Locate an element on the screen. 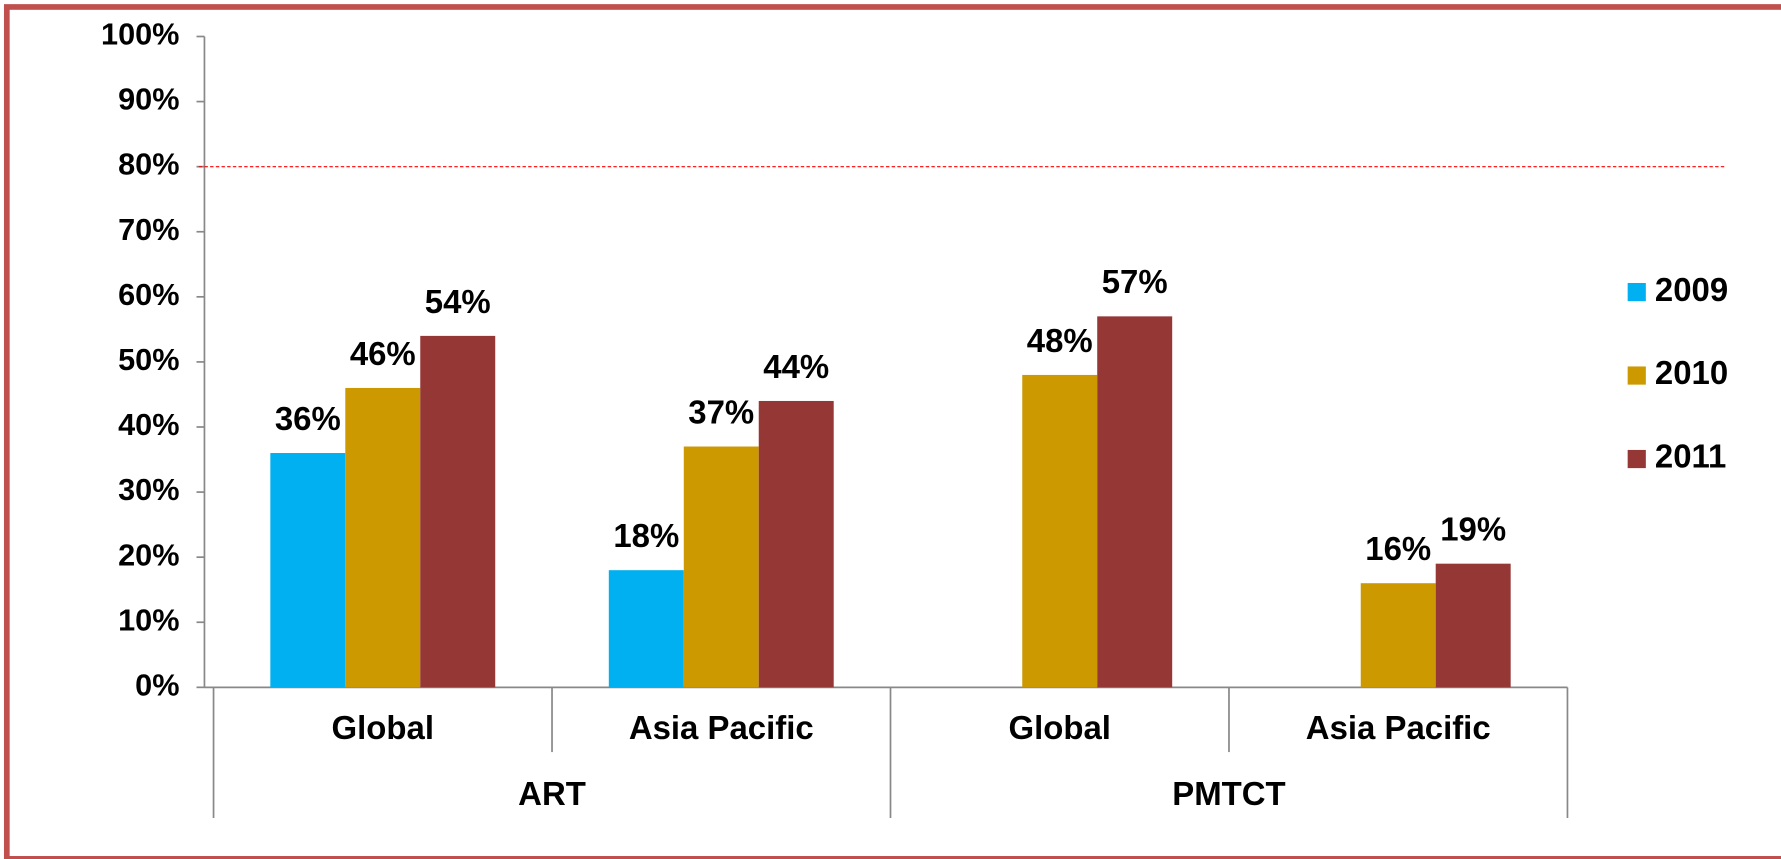 This screenshot has height=859, width=1781. data-label: 48% is located at coordinates (1060, 340).